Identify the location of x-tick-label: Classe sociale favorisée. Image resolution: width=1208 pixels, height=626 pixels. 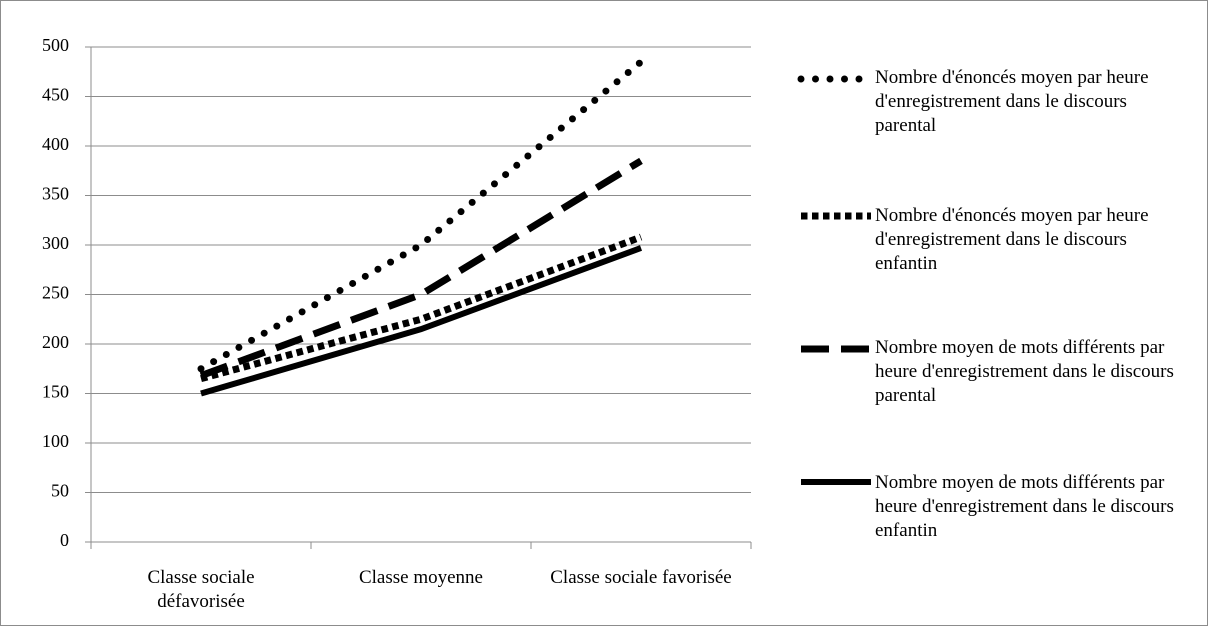
(641, 577).